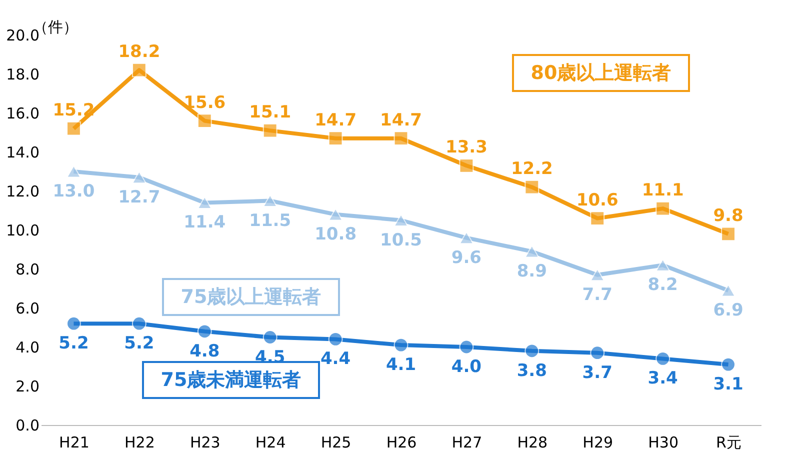  I want to click on data-label: 4.0, so click(466, 367).